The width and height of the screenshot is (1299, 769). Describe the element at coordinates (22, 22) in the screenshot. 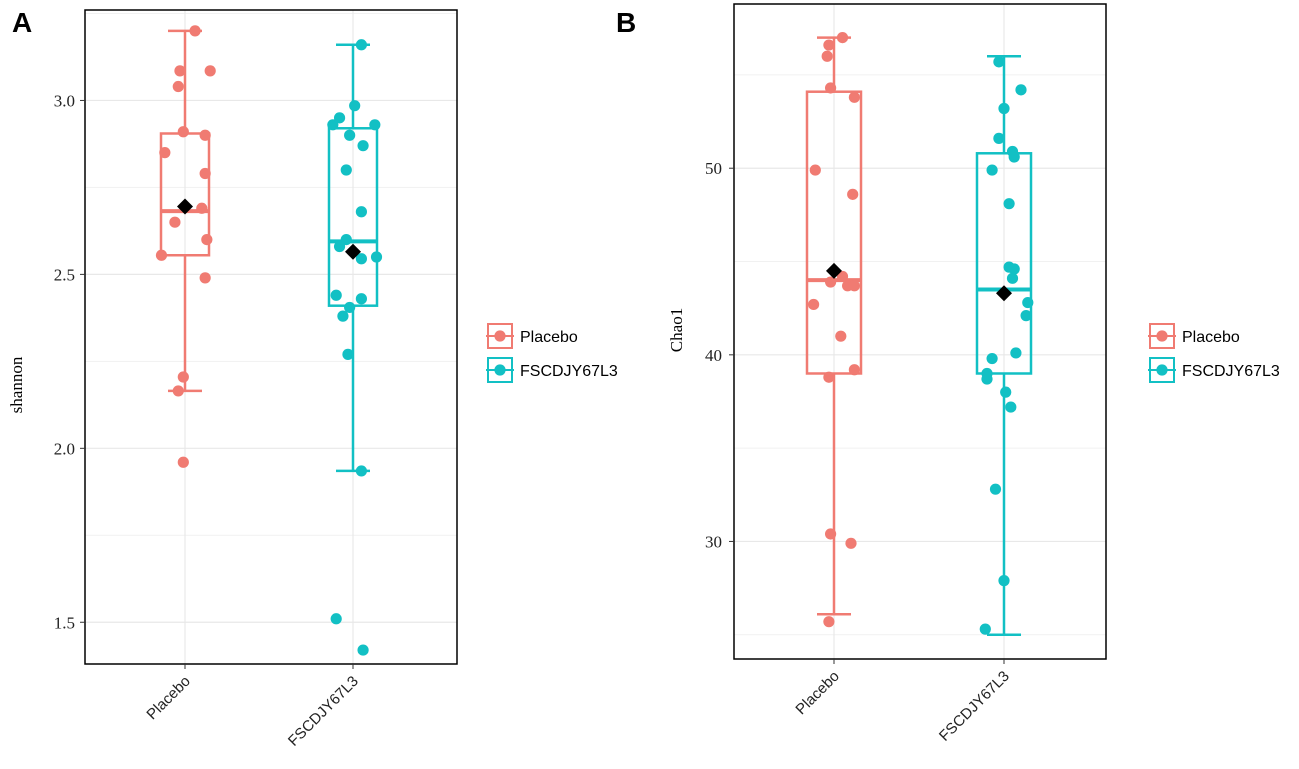

I see `panel-letter-a: A` at that location.